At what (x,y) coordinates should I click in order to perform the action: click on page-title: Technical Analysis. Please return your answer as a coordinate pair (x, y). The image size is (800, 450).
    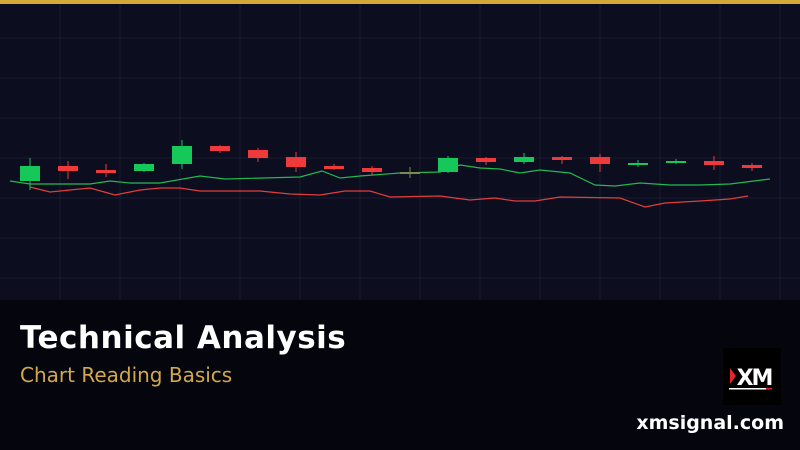
    Looking at the image, I should click on (183, 338).